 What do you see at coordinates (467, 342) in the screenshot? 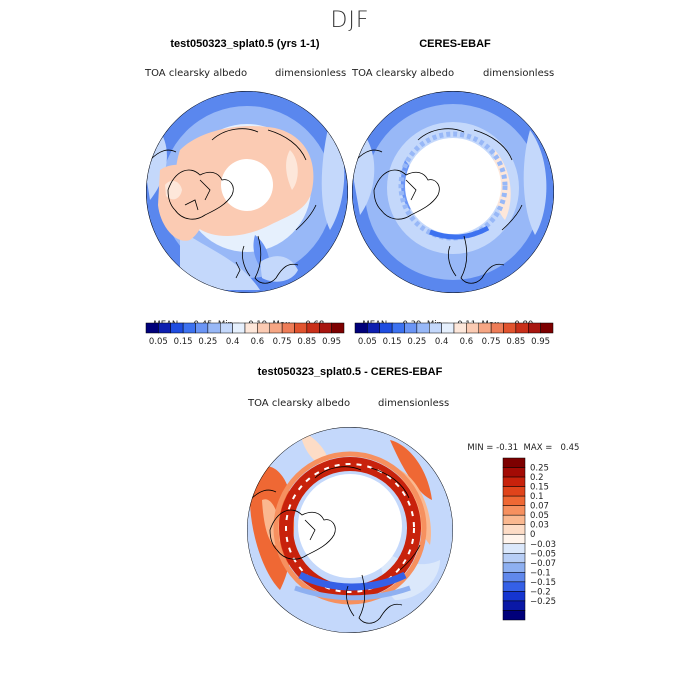
I see `panel2-colorbar-tick: 0.6` at bounding box center [467, 342].